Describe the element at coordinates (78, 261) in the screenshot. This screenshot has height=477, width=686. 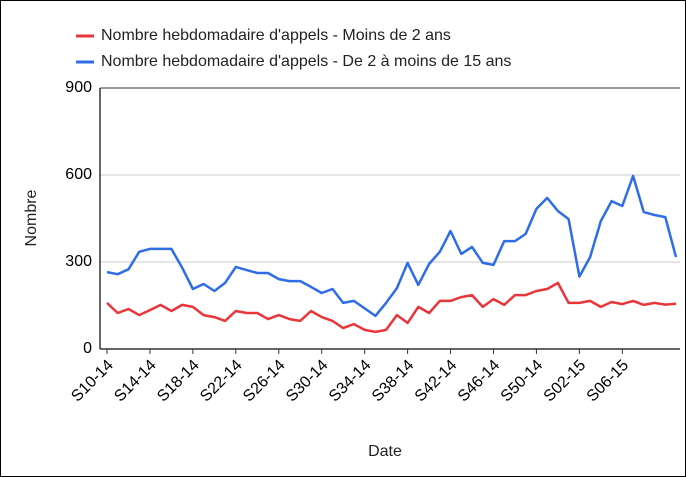
I see `y-tick-label: 300` at that location.